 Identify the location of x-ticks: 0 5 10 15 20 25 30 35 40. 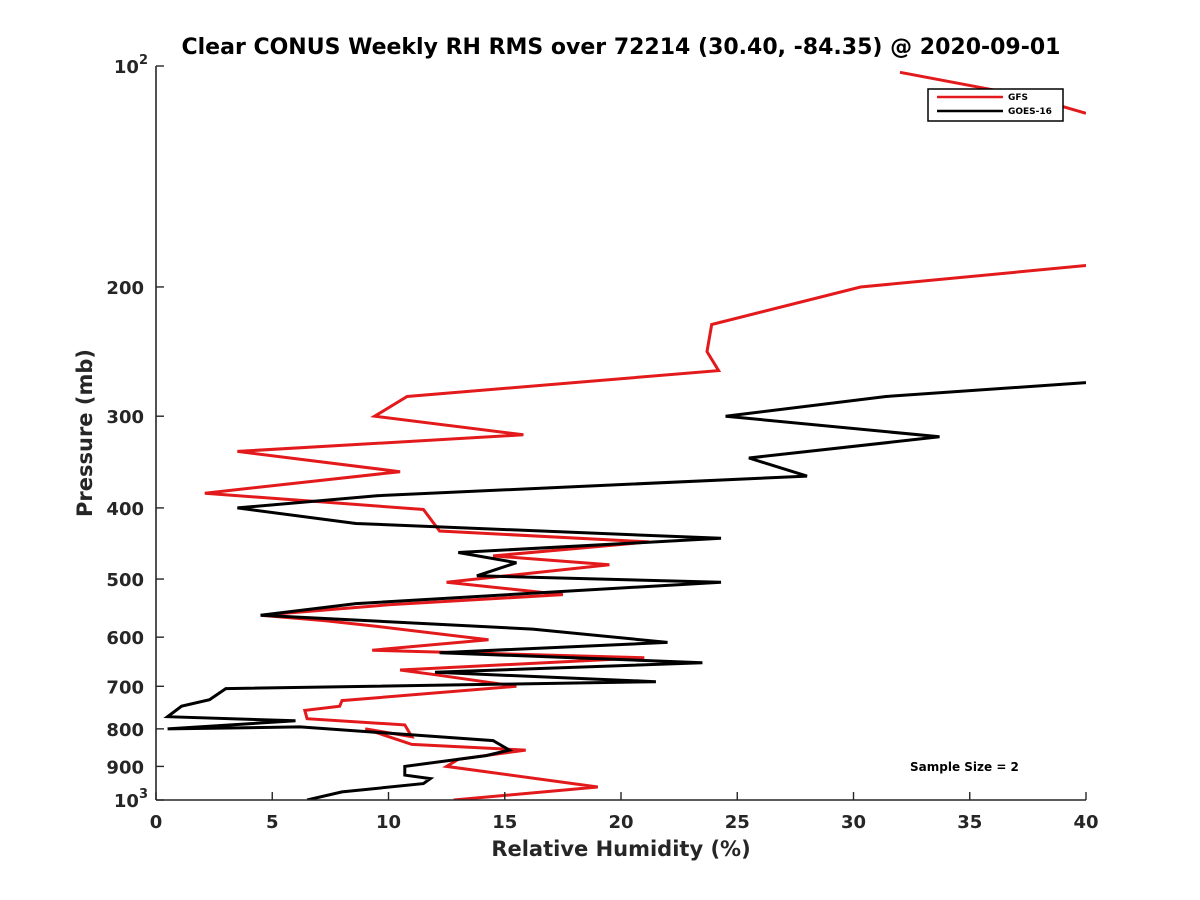
(624, 812).